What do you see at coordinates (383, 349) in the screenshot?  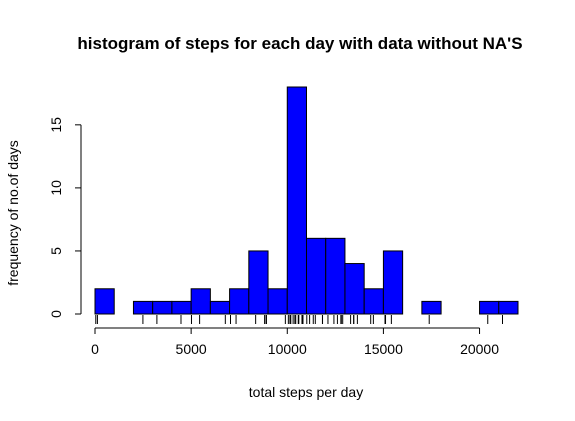 I see `x-tick-label: 15000` at bounding box center [383, 349].